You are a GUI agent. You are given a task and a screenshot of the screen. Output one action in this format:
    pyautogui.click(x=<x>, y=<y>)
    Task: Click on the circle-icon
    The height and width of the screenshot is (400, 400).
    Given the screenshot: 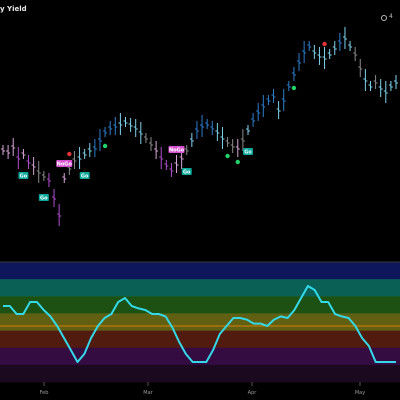 What is the action you would take?
    pyautogui.click(x=384, y=18)
    